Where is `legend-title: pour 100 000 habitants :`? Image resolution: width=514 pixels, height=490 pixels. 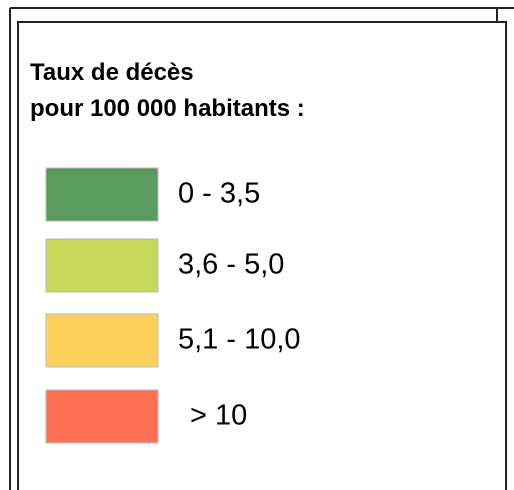
legend-title: pour 100 000 habitants : is located at coordinates (167, 108).